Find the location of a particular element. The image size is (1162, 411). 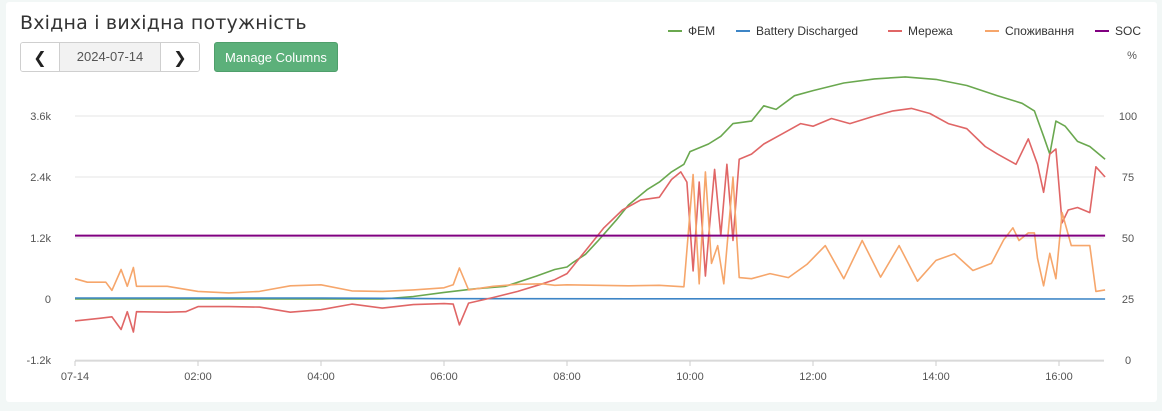

chevron-left-icon: ❮ is located at coordinates (40, 57).